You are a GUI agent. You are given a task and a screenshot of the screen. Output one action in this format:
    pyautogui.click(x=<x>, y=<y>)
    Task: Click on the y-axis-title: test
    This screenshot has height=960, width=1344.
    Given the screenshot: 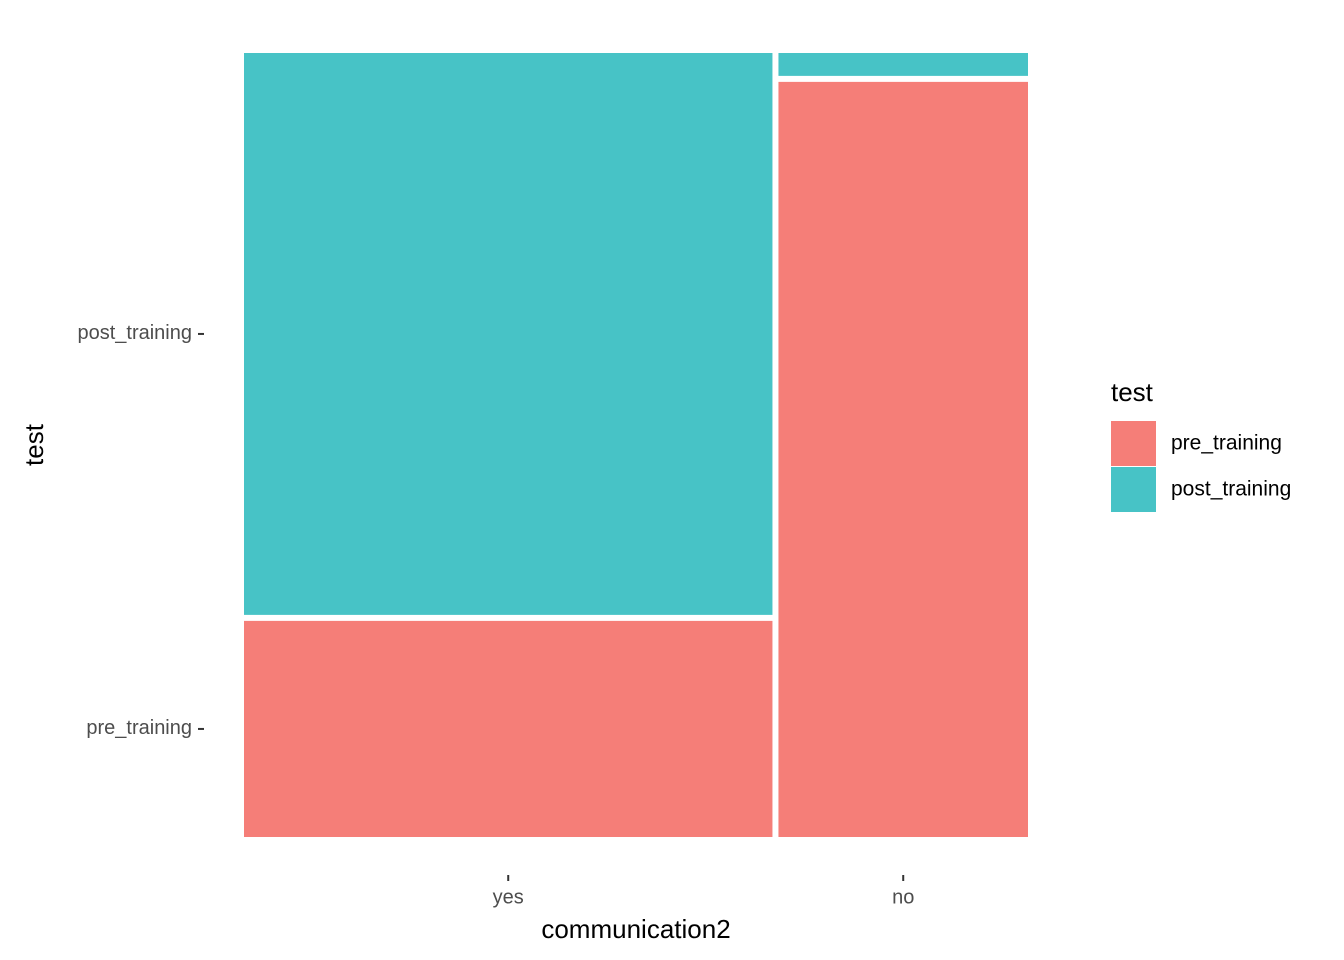 What is the action you would take?
    pyautogui.click(x=34, y=444)
    